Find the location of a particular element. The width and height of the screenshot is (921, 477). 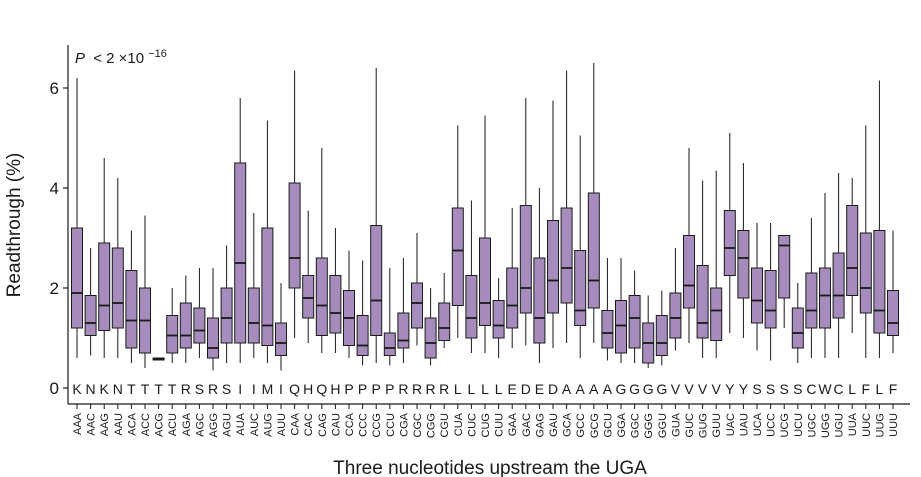

box-CUC is located at coordinates (471, 307).